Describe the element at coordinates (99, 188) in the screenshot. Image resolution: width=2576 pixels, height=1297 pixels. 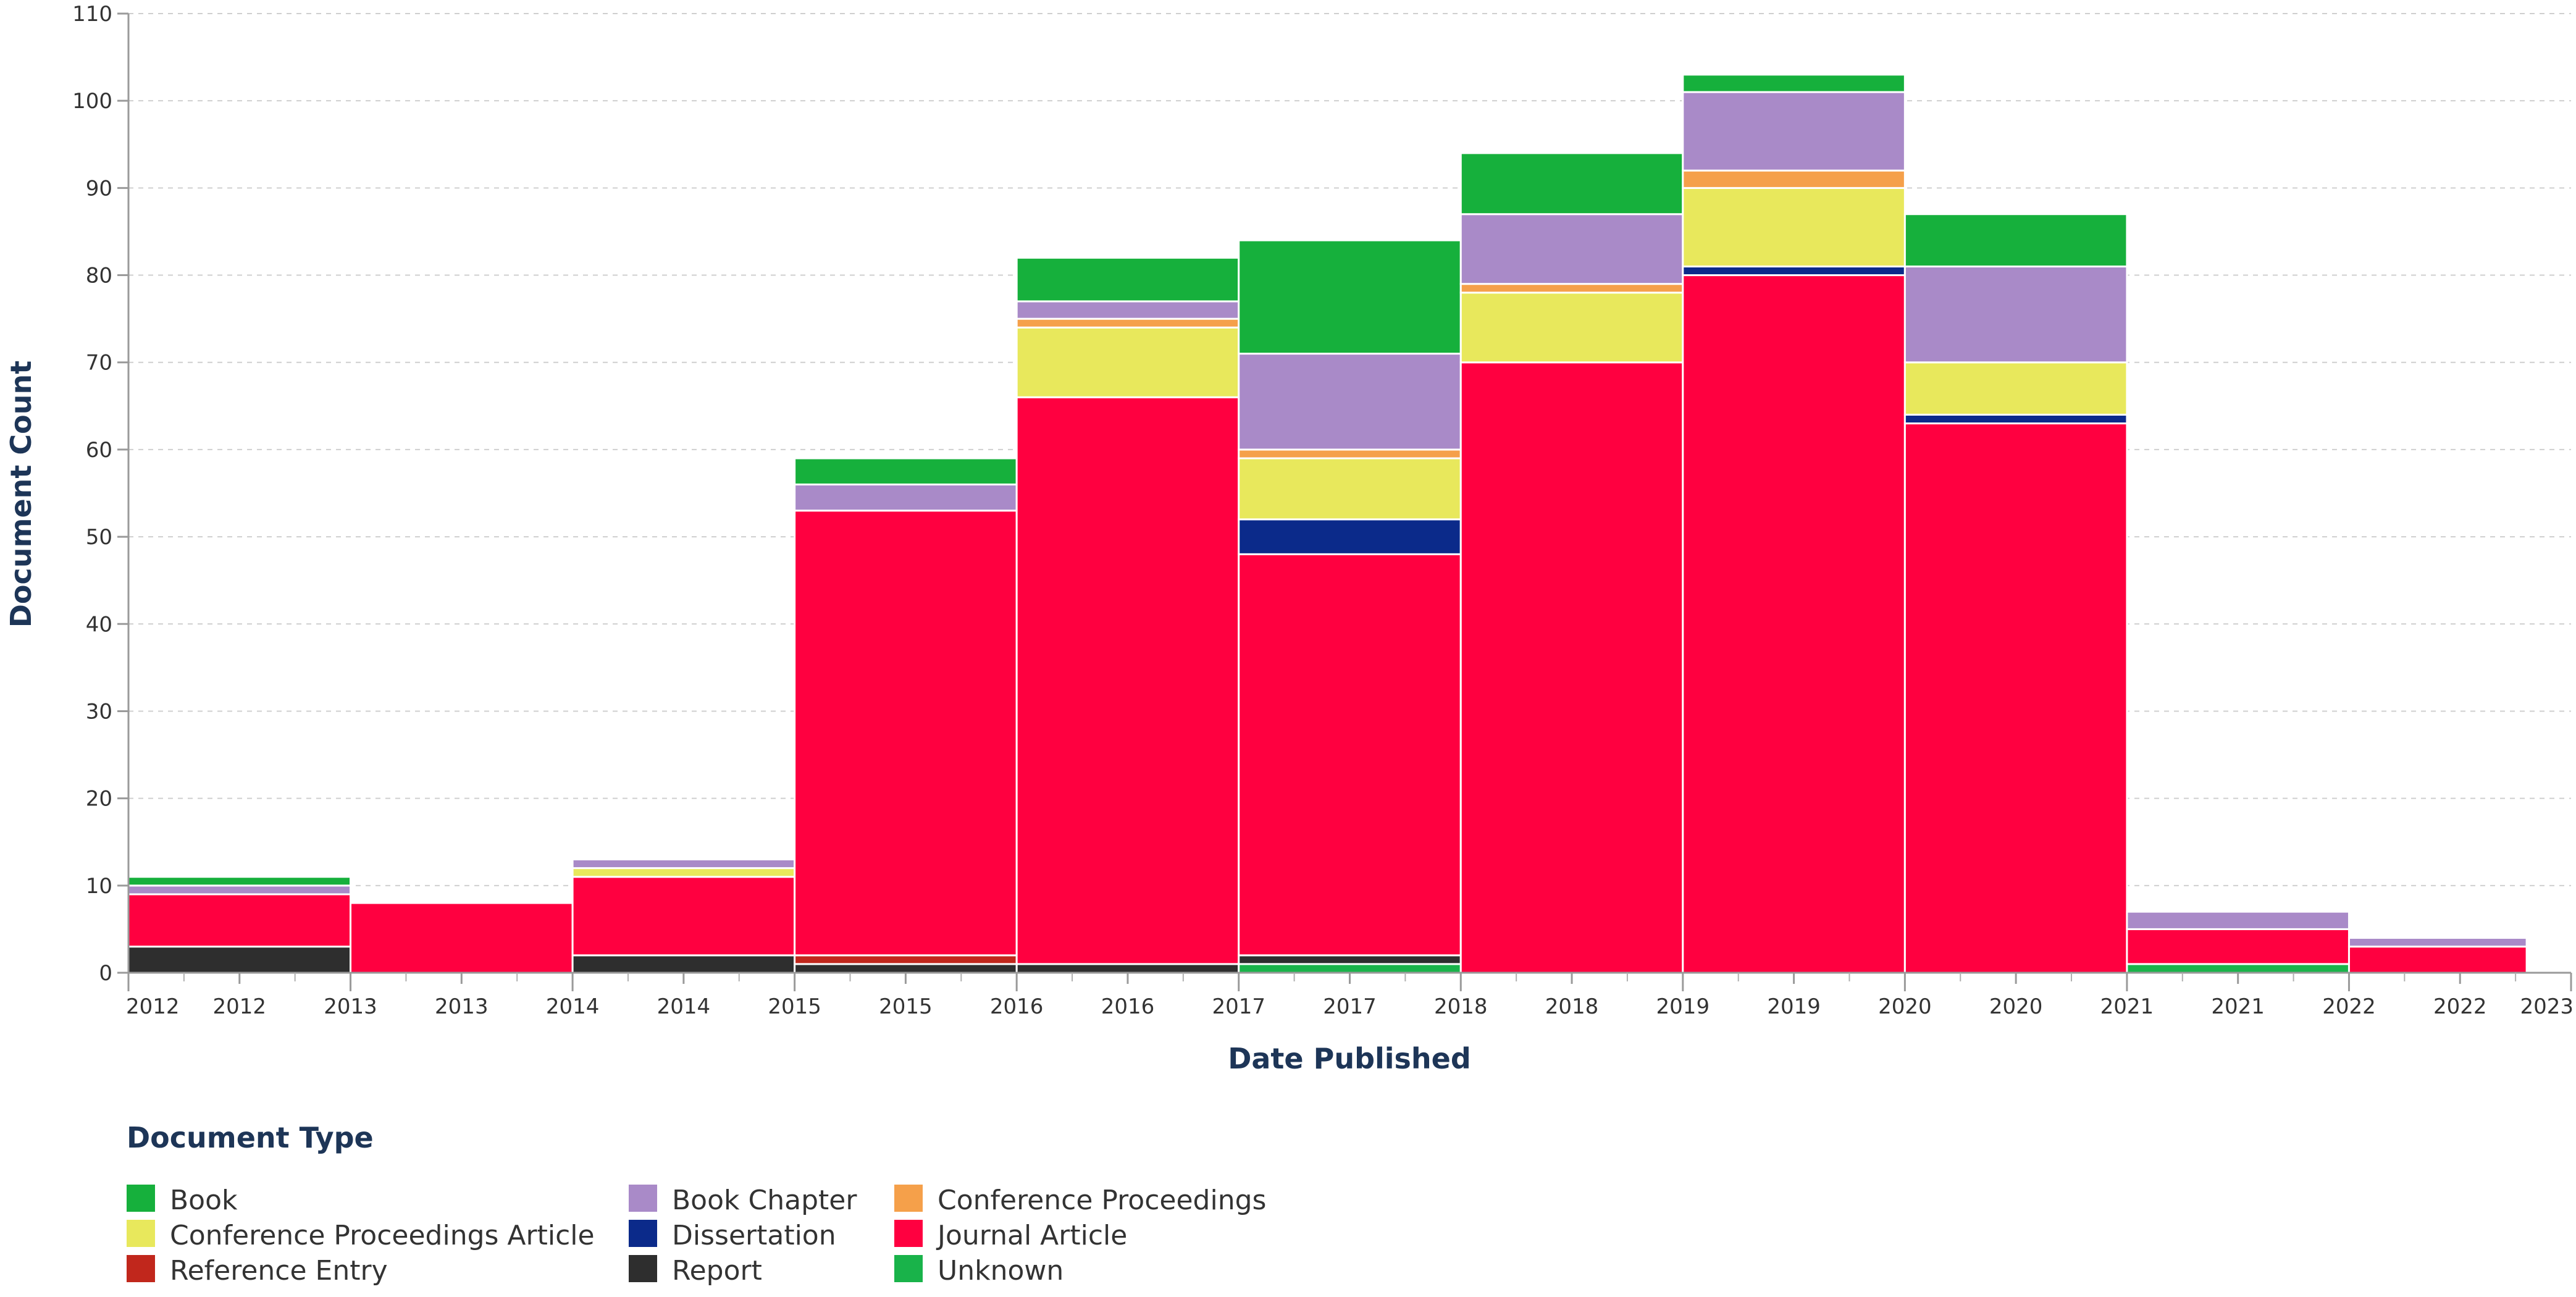
I see `y-tick-label: 90` at that location.